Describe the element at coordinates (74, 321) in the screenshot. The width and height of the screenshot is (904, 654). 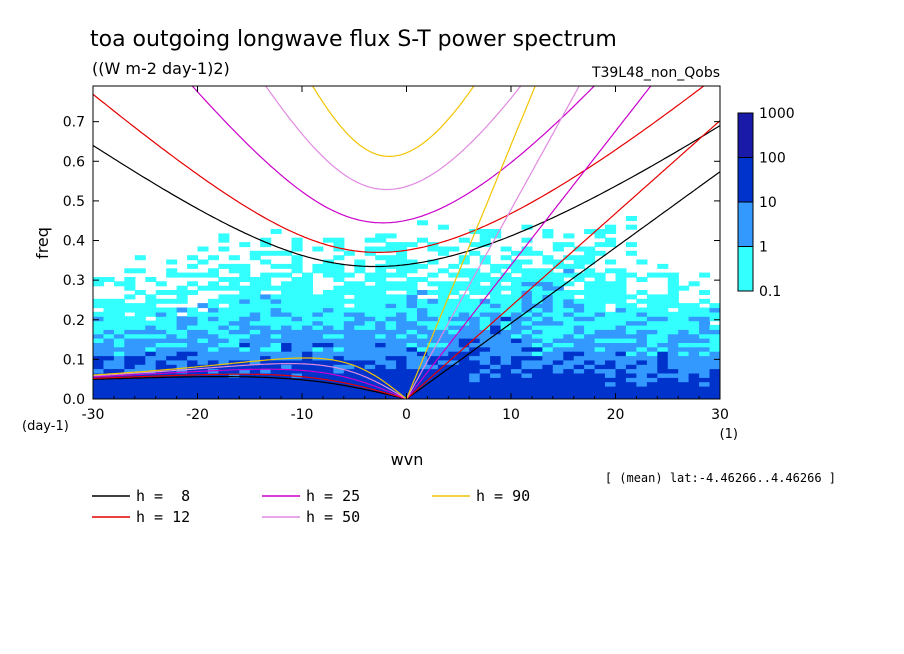
I see `y-tick-label: 0.2` at that location.